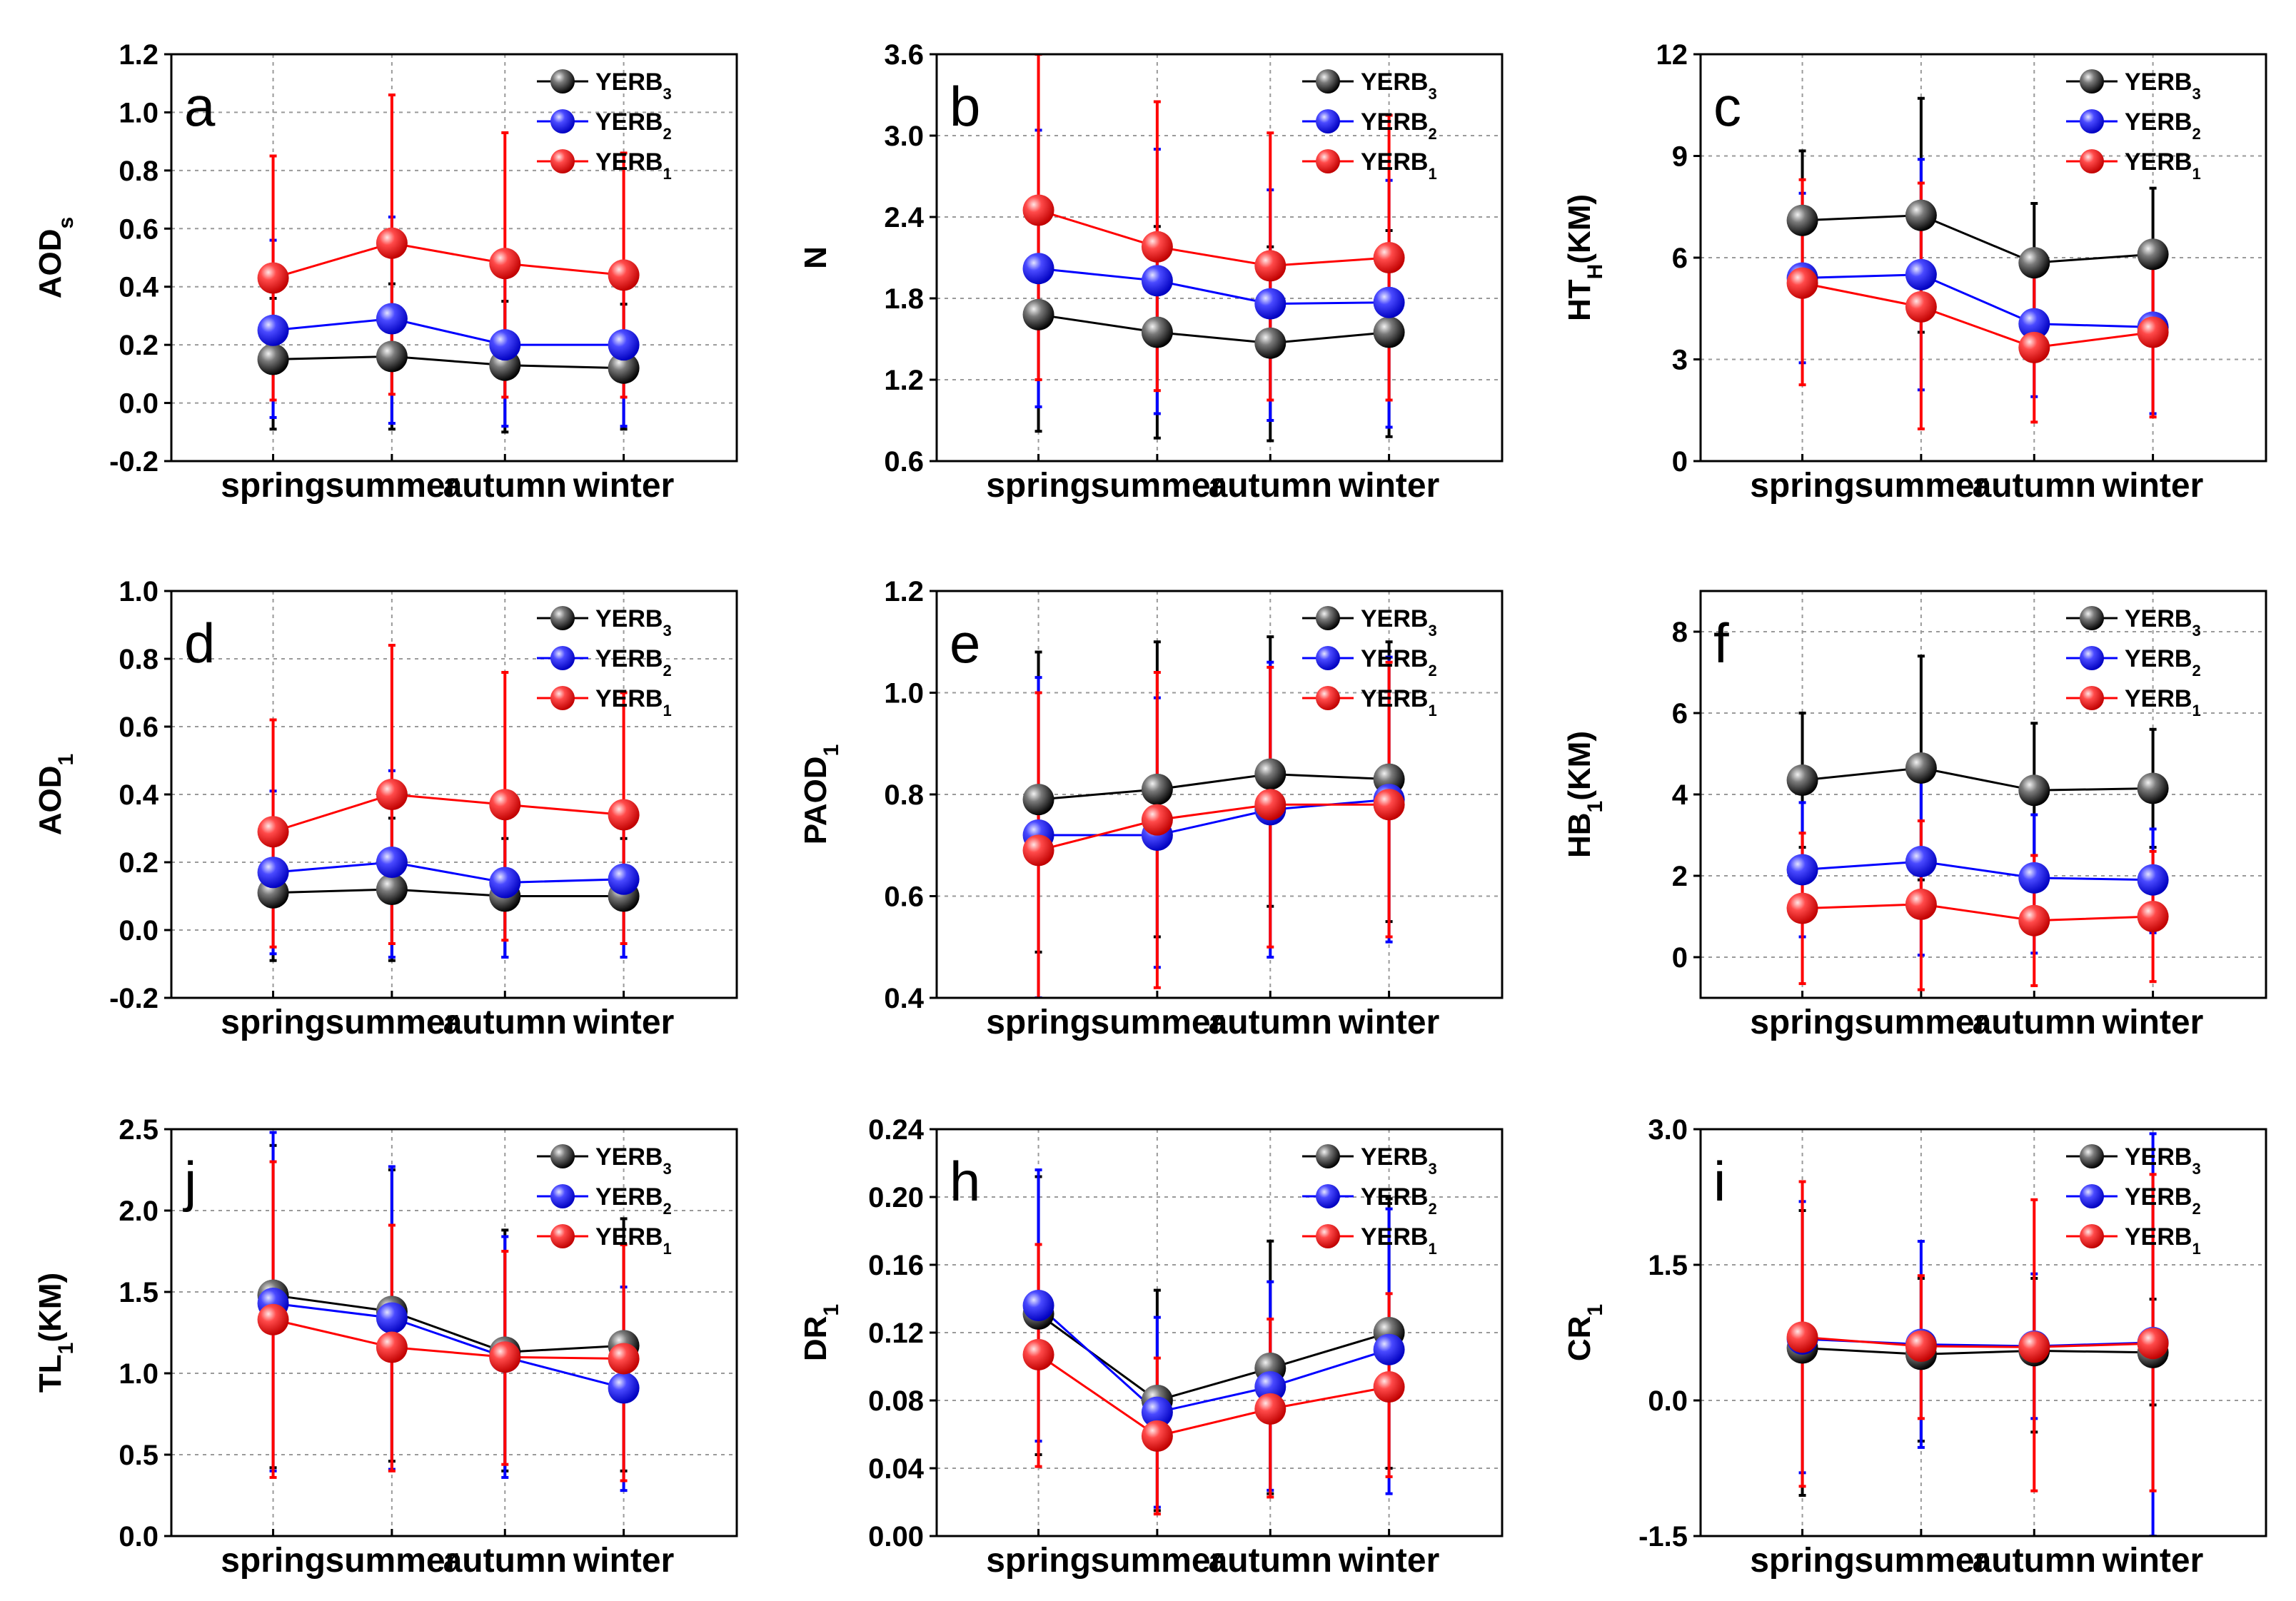 Image resolution: width=2296 pixels, height=1601 pixels. I want to click on y-tick-label: -0.2, so click(133, 999).